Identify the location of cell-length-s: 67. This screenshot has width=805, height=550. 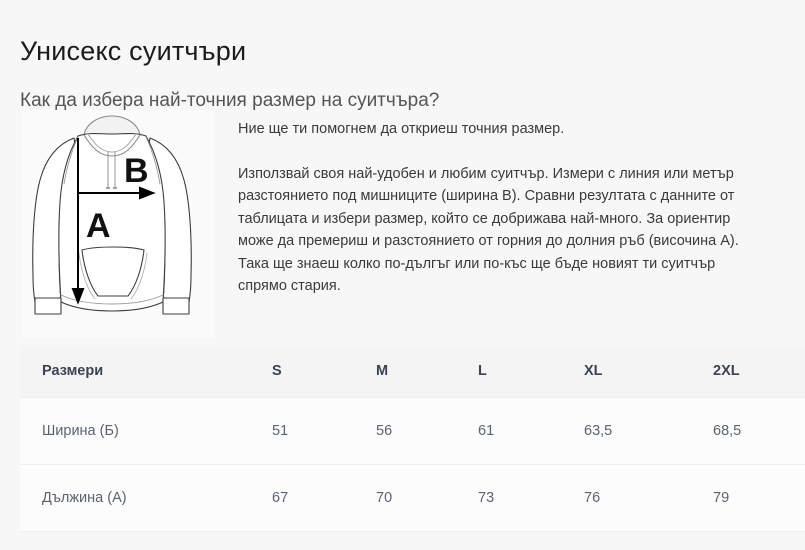
(324, 498).